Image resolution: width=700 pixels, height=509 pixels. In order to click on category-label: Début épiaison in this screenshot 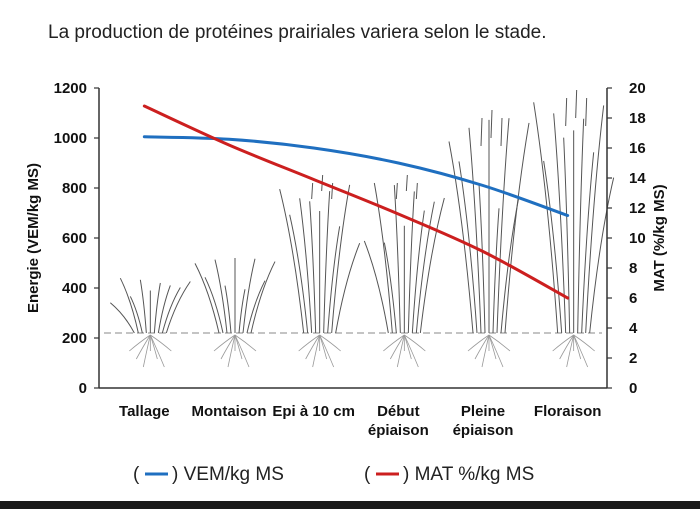, I will do `click(398, 421)`.